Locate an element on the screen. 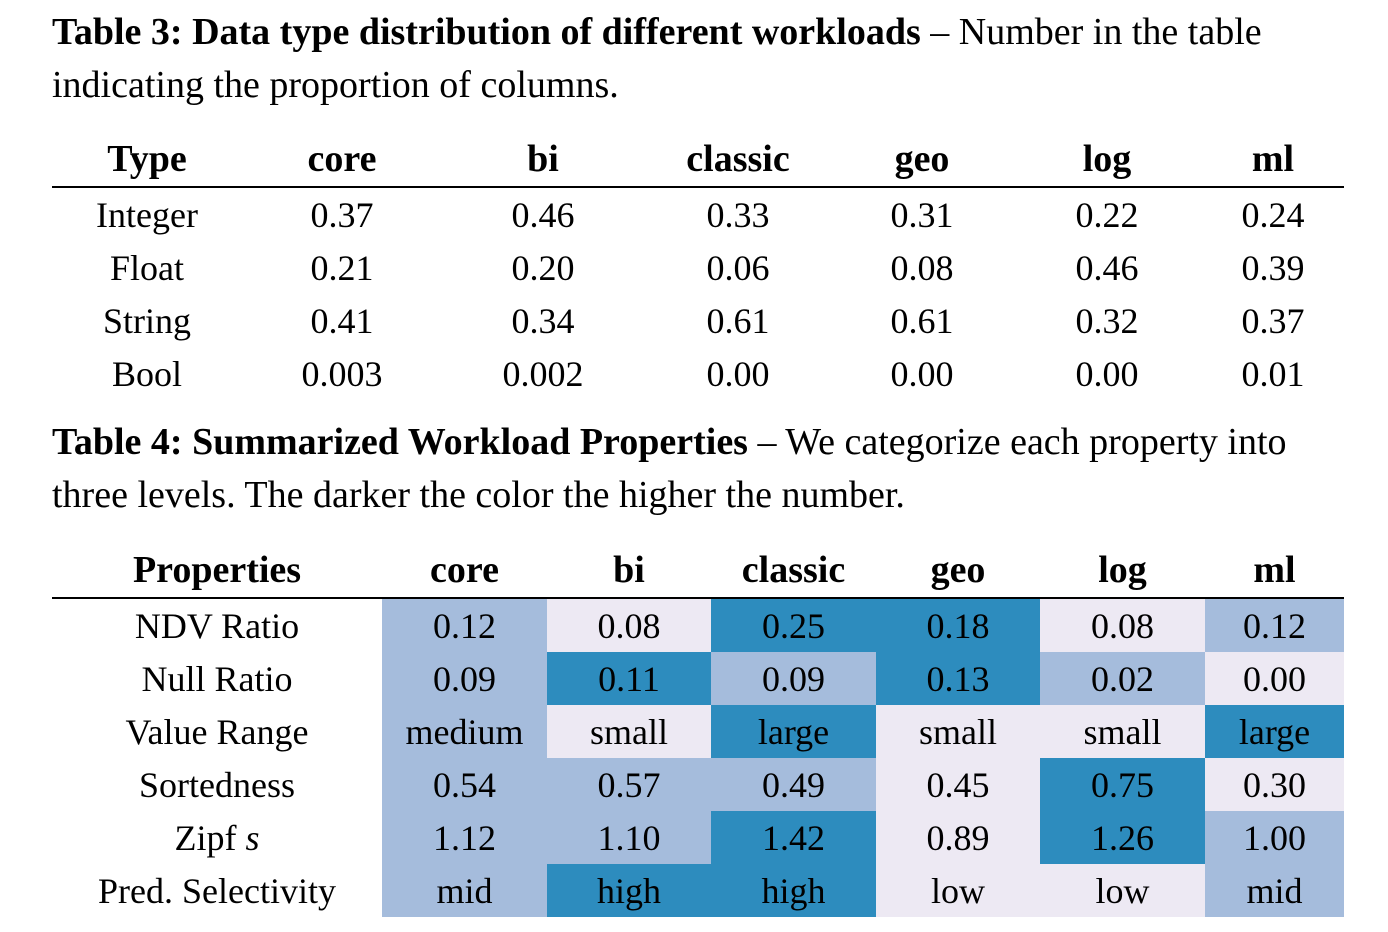  heat-cell: high is located at coordinates (793, 890).